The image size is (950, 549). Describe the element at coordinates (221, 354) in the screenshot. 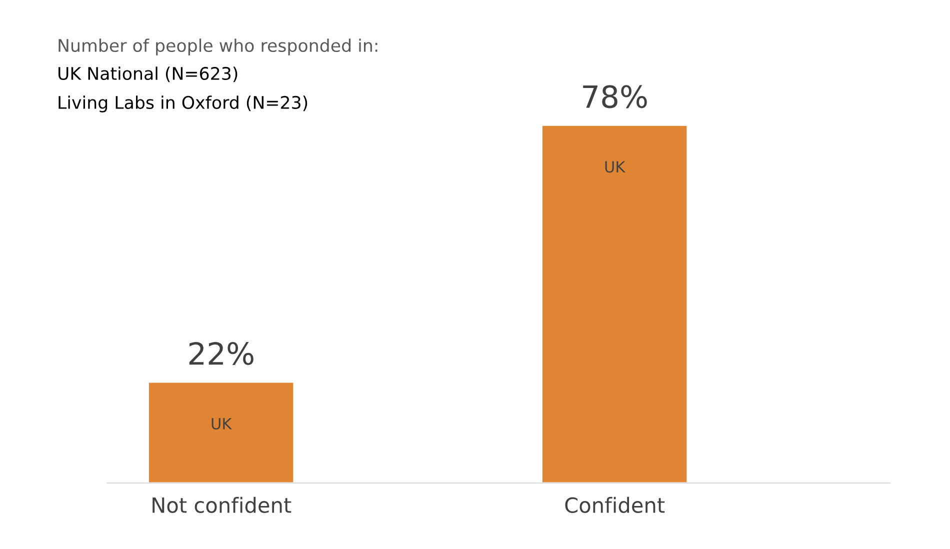

I see `data-label: 22%` at that location.